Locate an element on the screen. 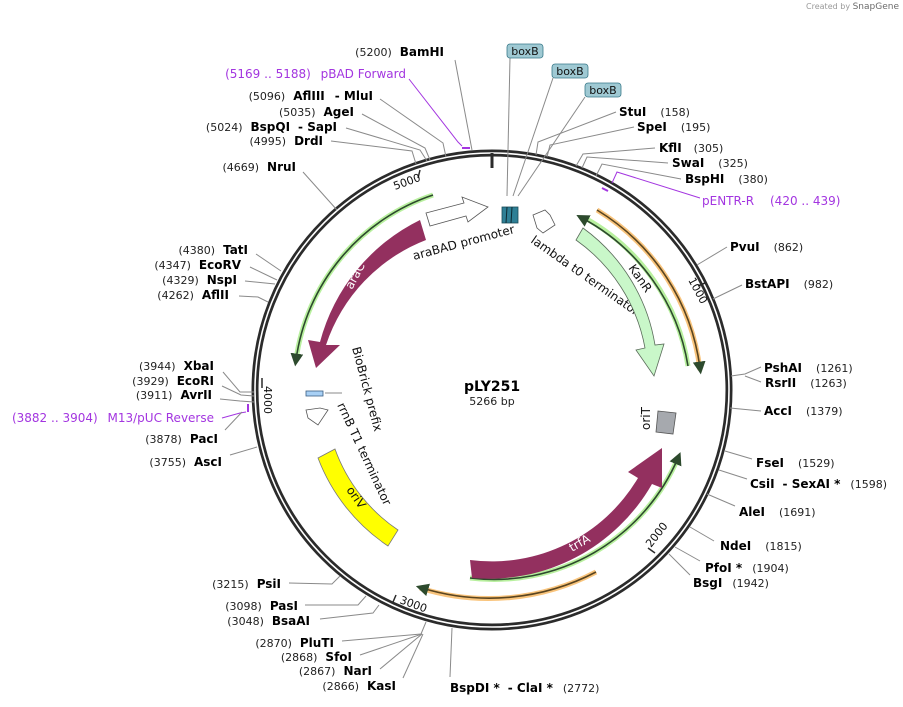 This screenshot has width=903, height=707. site-BspDI-ClaI: BspDI * - ClaI * (2772) is located at coordinates (524, 661).